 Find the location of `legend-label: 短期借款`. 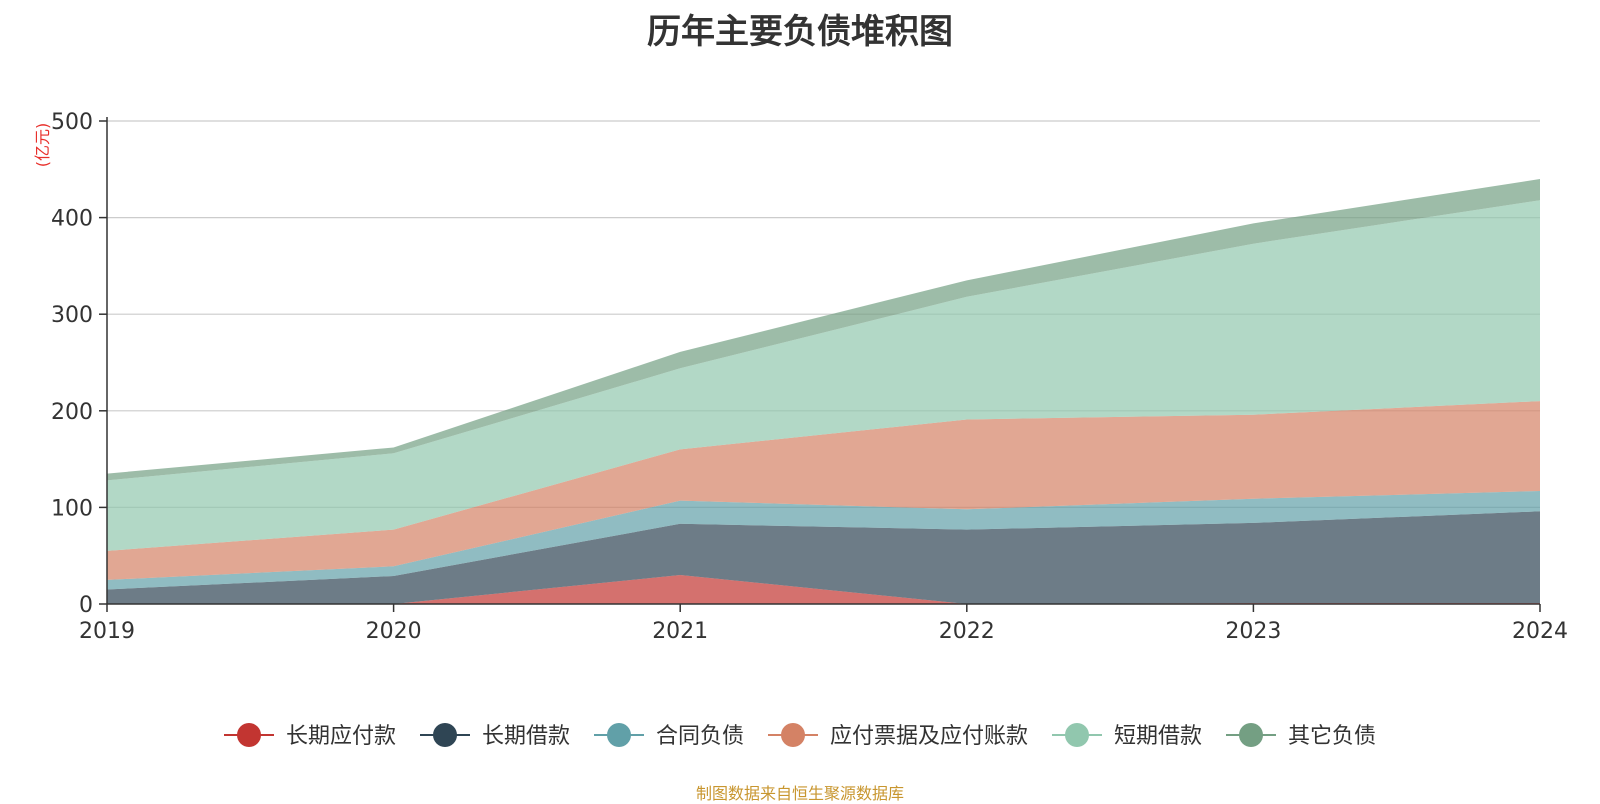

legend-label: 短期借款 is located at coordinates (1158, 736).